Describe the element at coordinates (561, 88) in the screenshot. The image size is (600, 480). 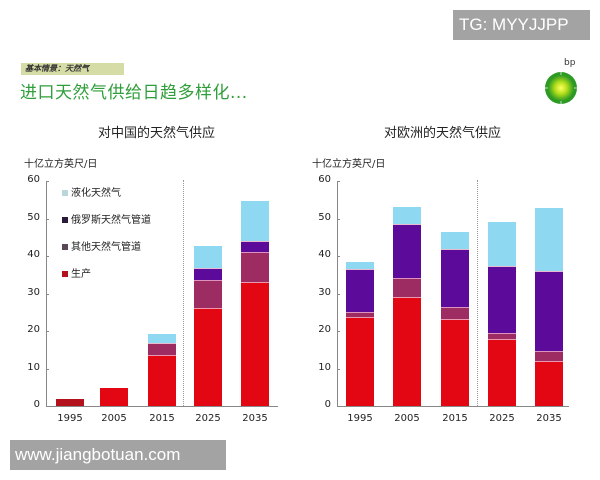
I see `bp-helios-logo-icon` at that location.